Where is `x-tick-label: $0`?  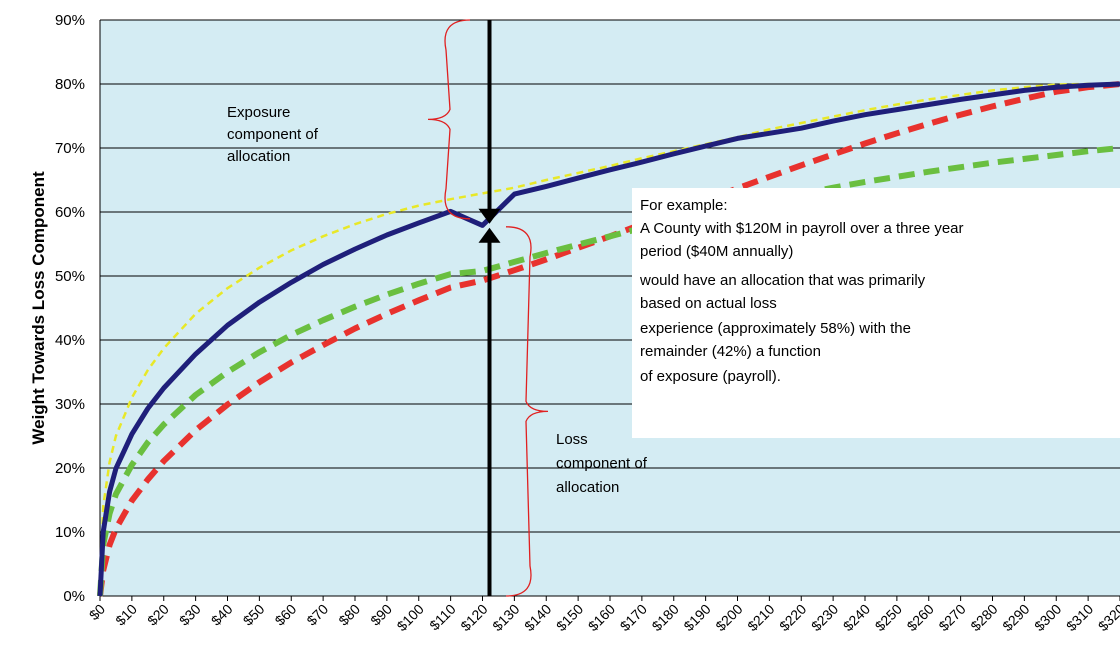 x-tick-label: $0 is located at coordinates (97, 612).